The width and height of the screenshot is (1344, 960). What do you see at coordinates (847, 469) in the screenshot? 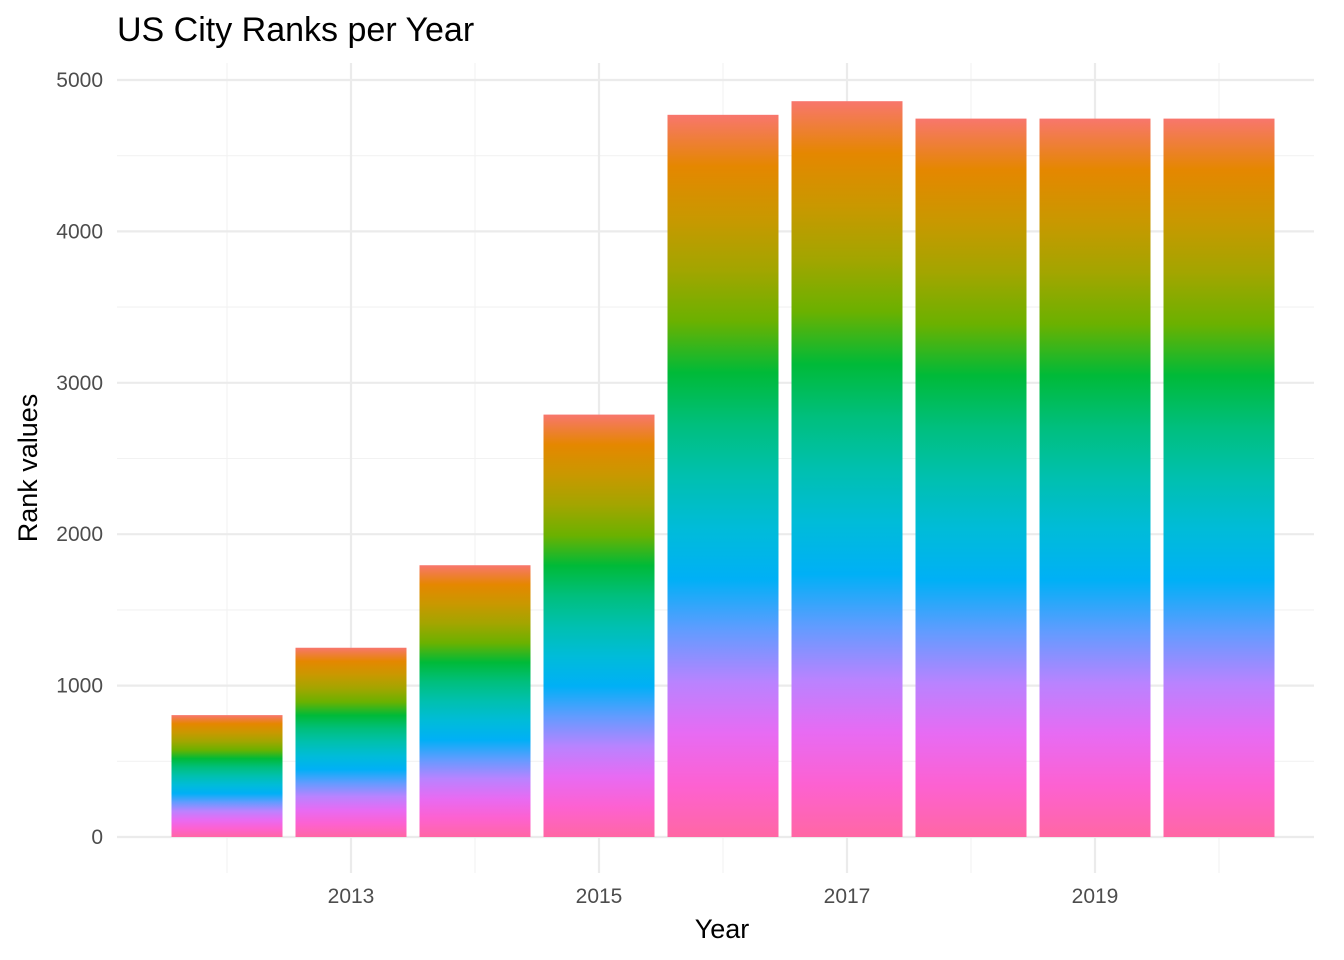
I see `bar-2017` at bounding box center [847, 469].